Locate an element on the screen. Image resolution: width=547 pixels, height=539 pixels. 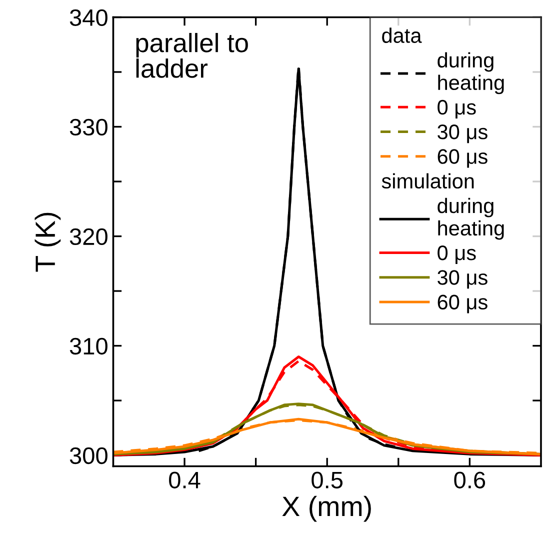
annotation: simulation is located at coordinates (428, 181).